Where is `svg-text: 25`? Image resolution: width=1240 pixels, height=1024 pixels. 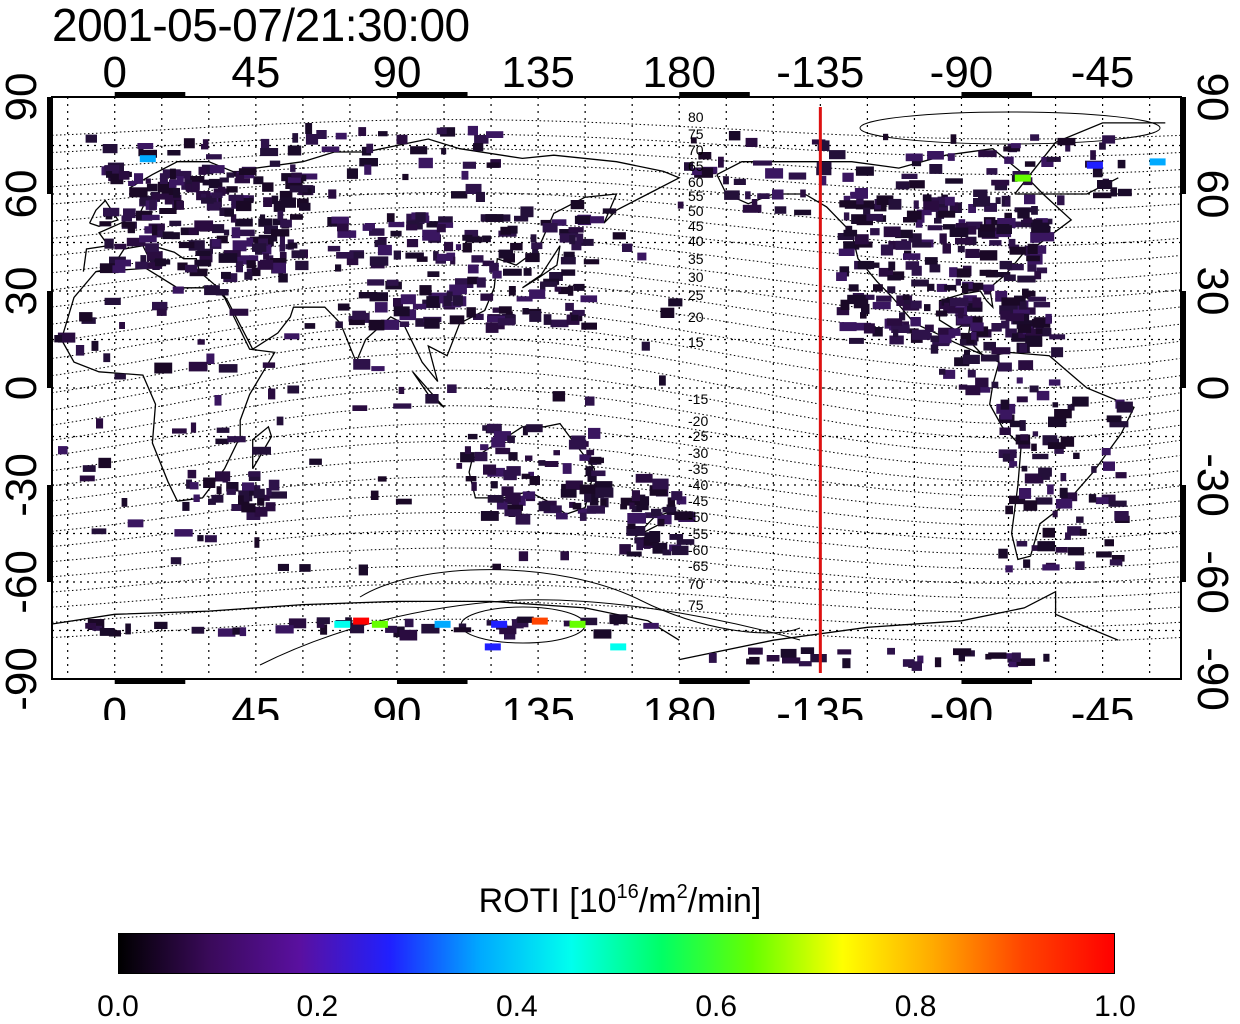 svg-text: 25 is located at coordinates (696, 295).